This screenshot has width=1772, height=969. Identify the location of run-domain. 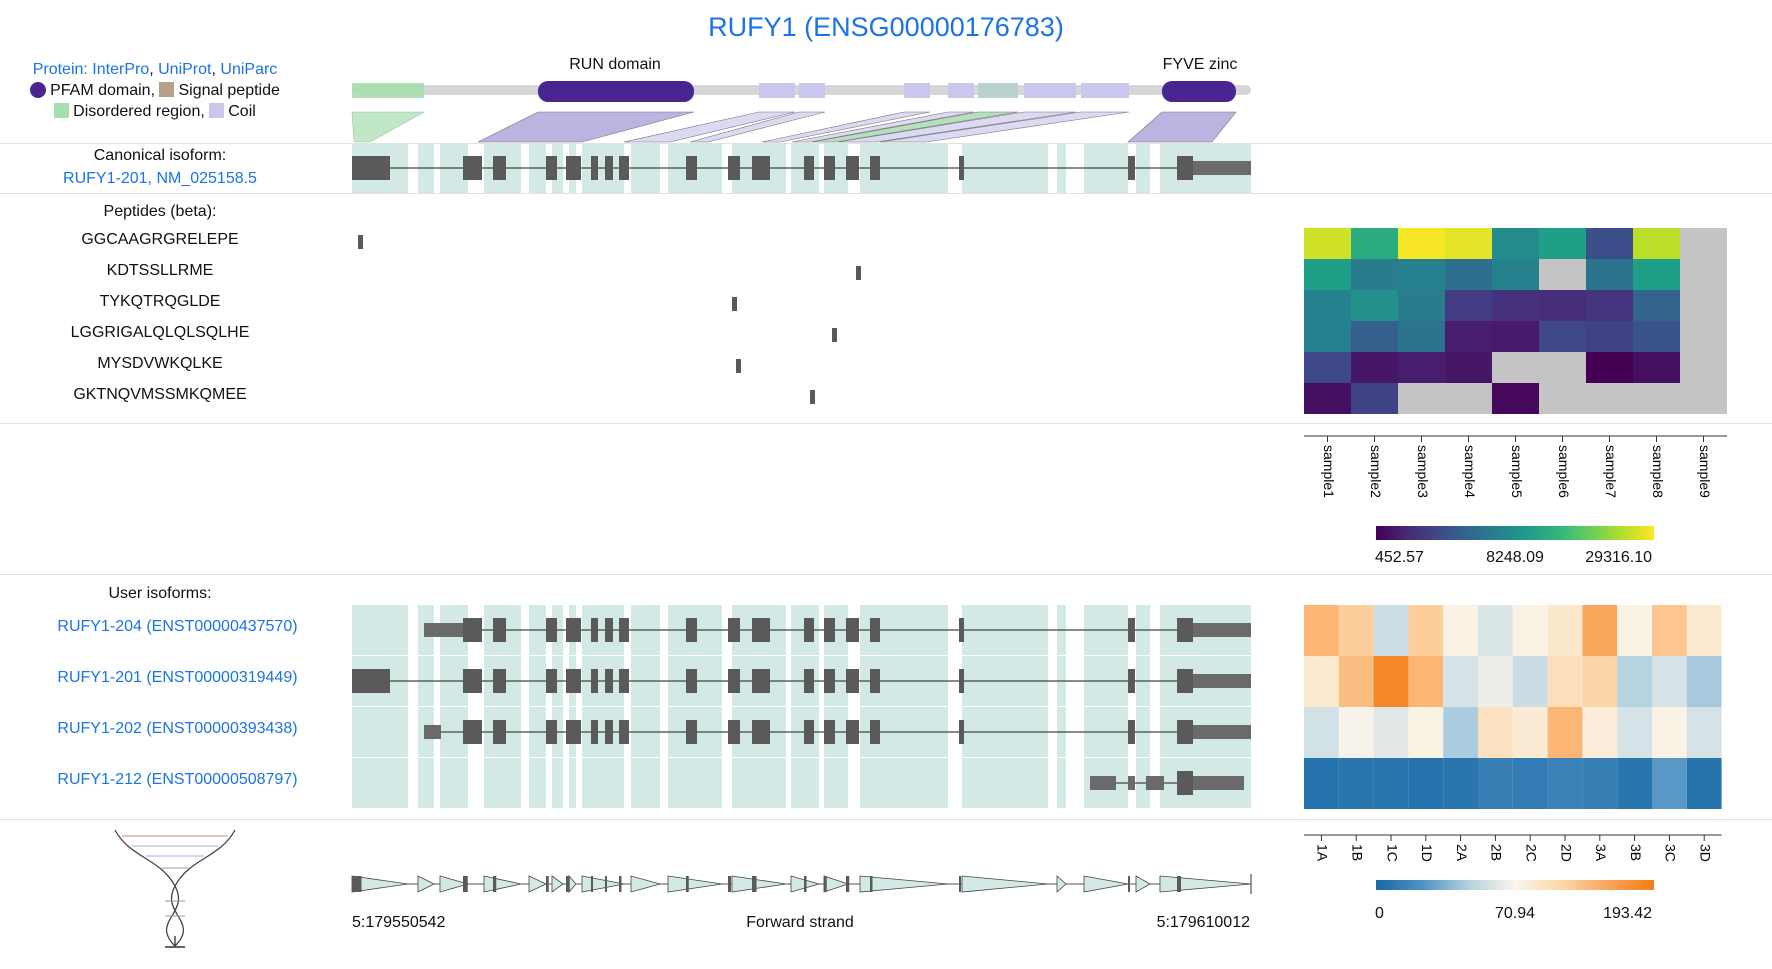
(616, 91).